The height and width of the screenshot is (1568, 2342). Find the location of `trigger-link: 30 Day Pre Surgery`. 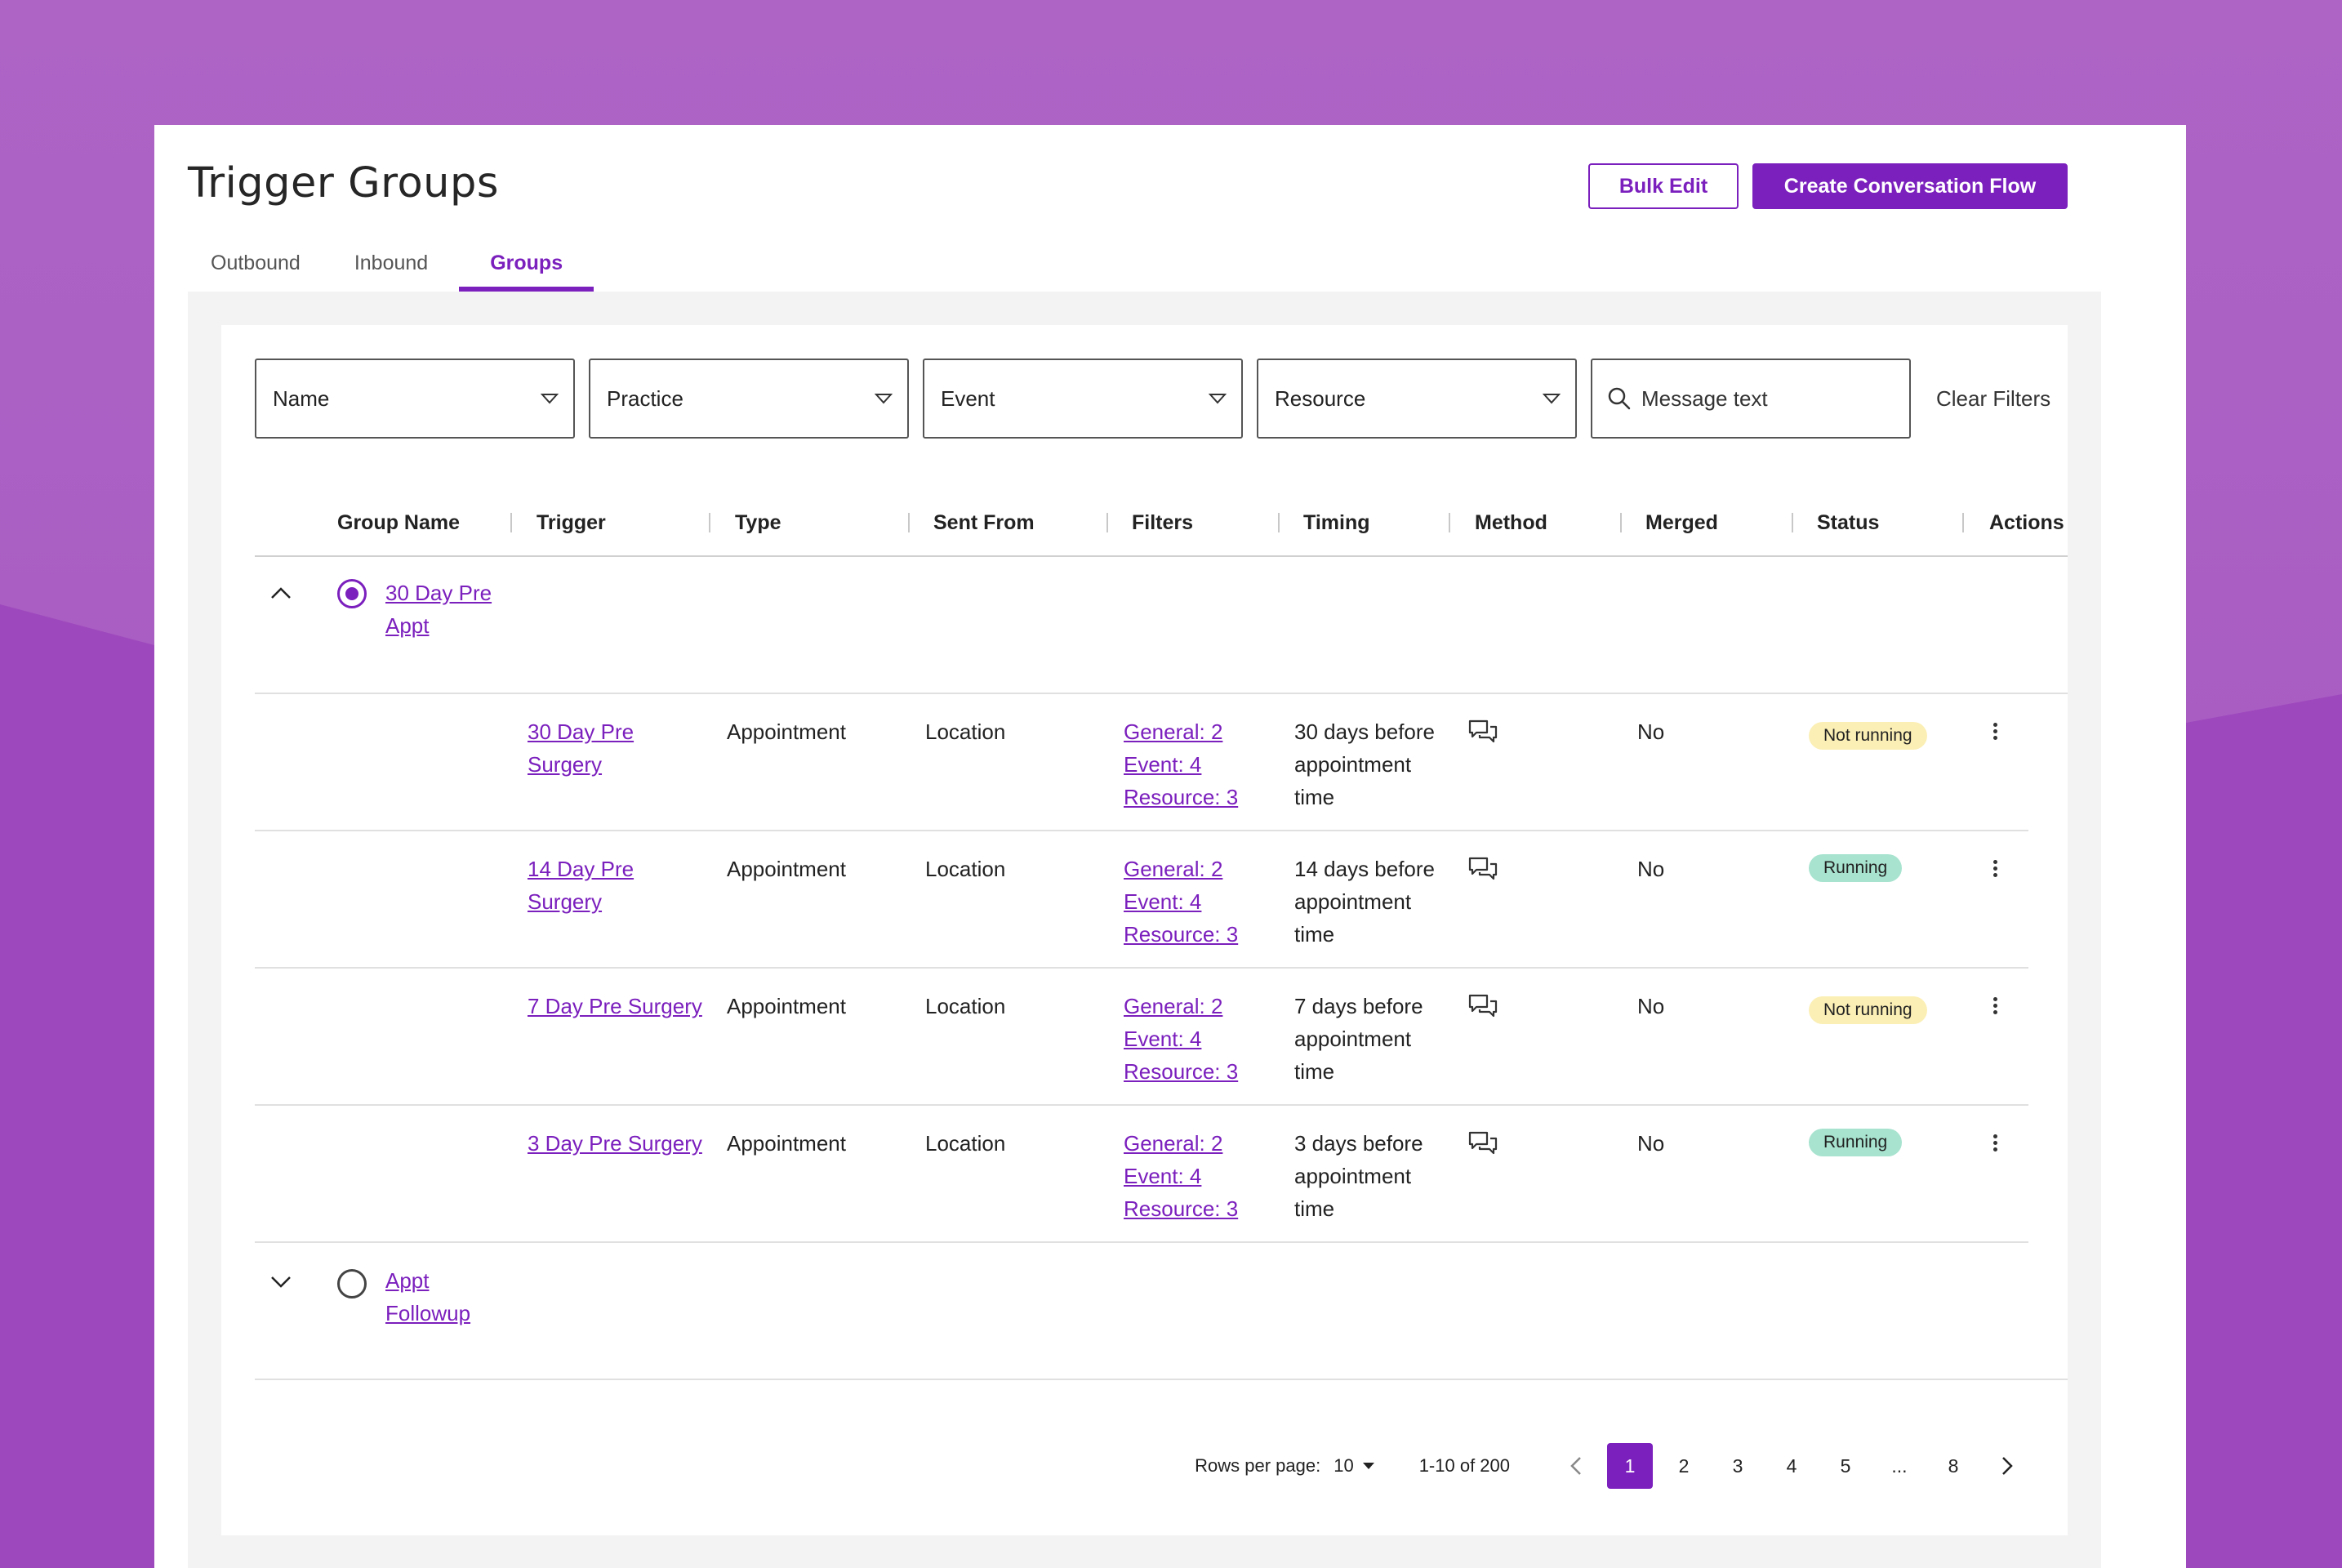

trigger-link: 30 Day Pre Surgery is located at coordinates (581, 748).